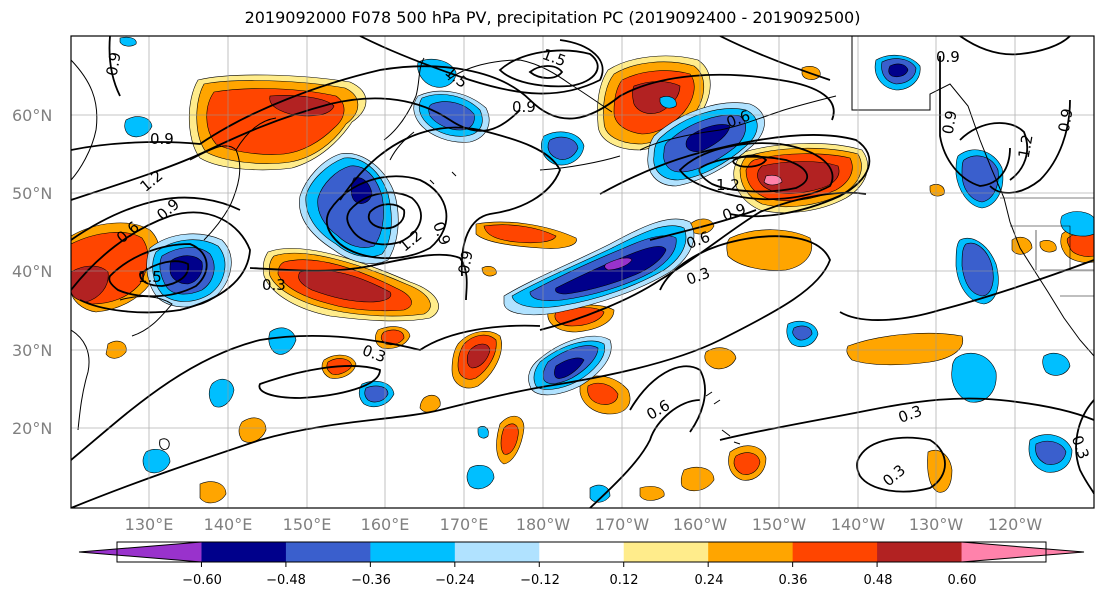 This screenshot has height=601, width=1105. Describe the element at coordinates (858, 524) in the screenshot. I see `lon-label: 140°W` at that location.